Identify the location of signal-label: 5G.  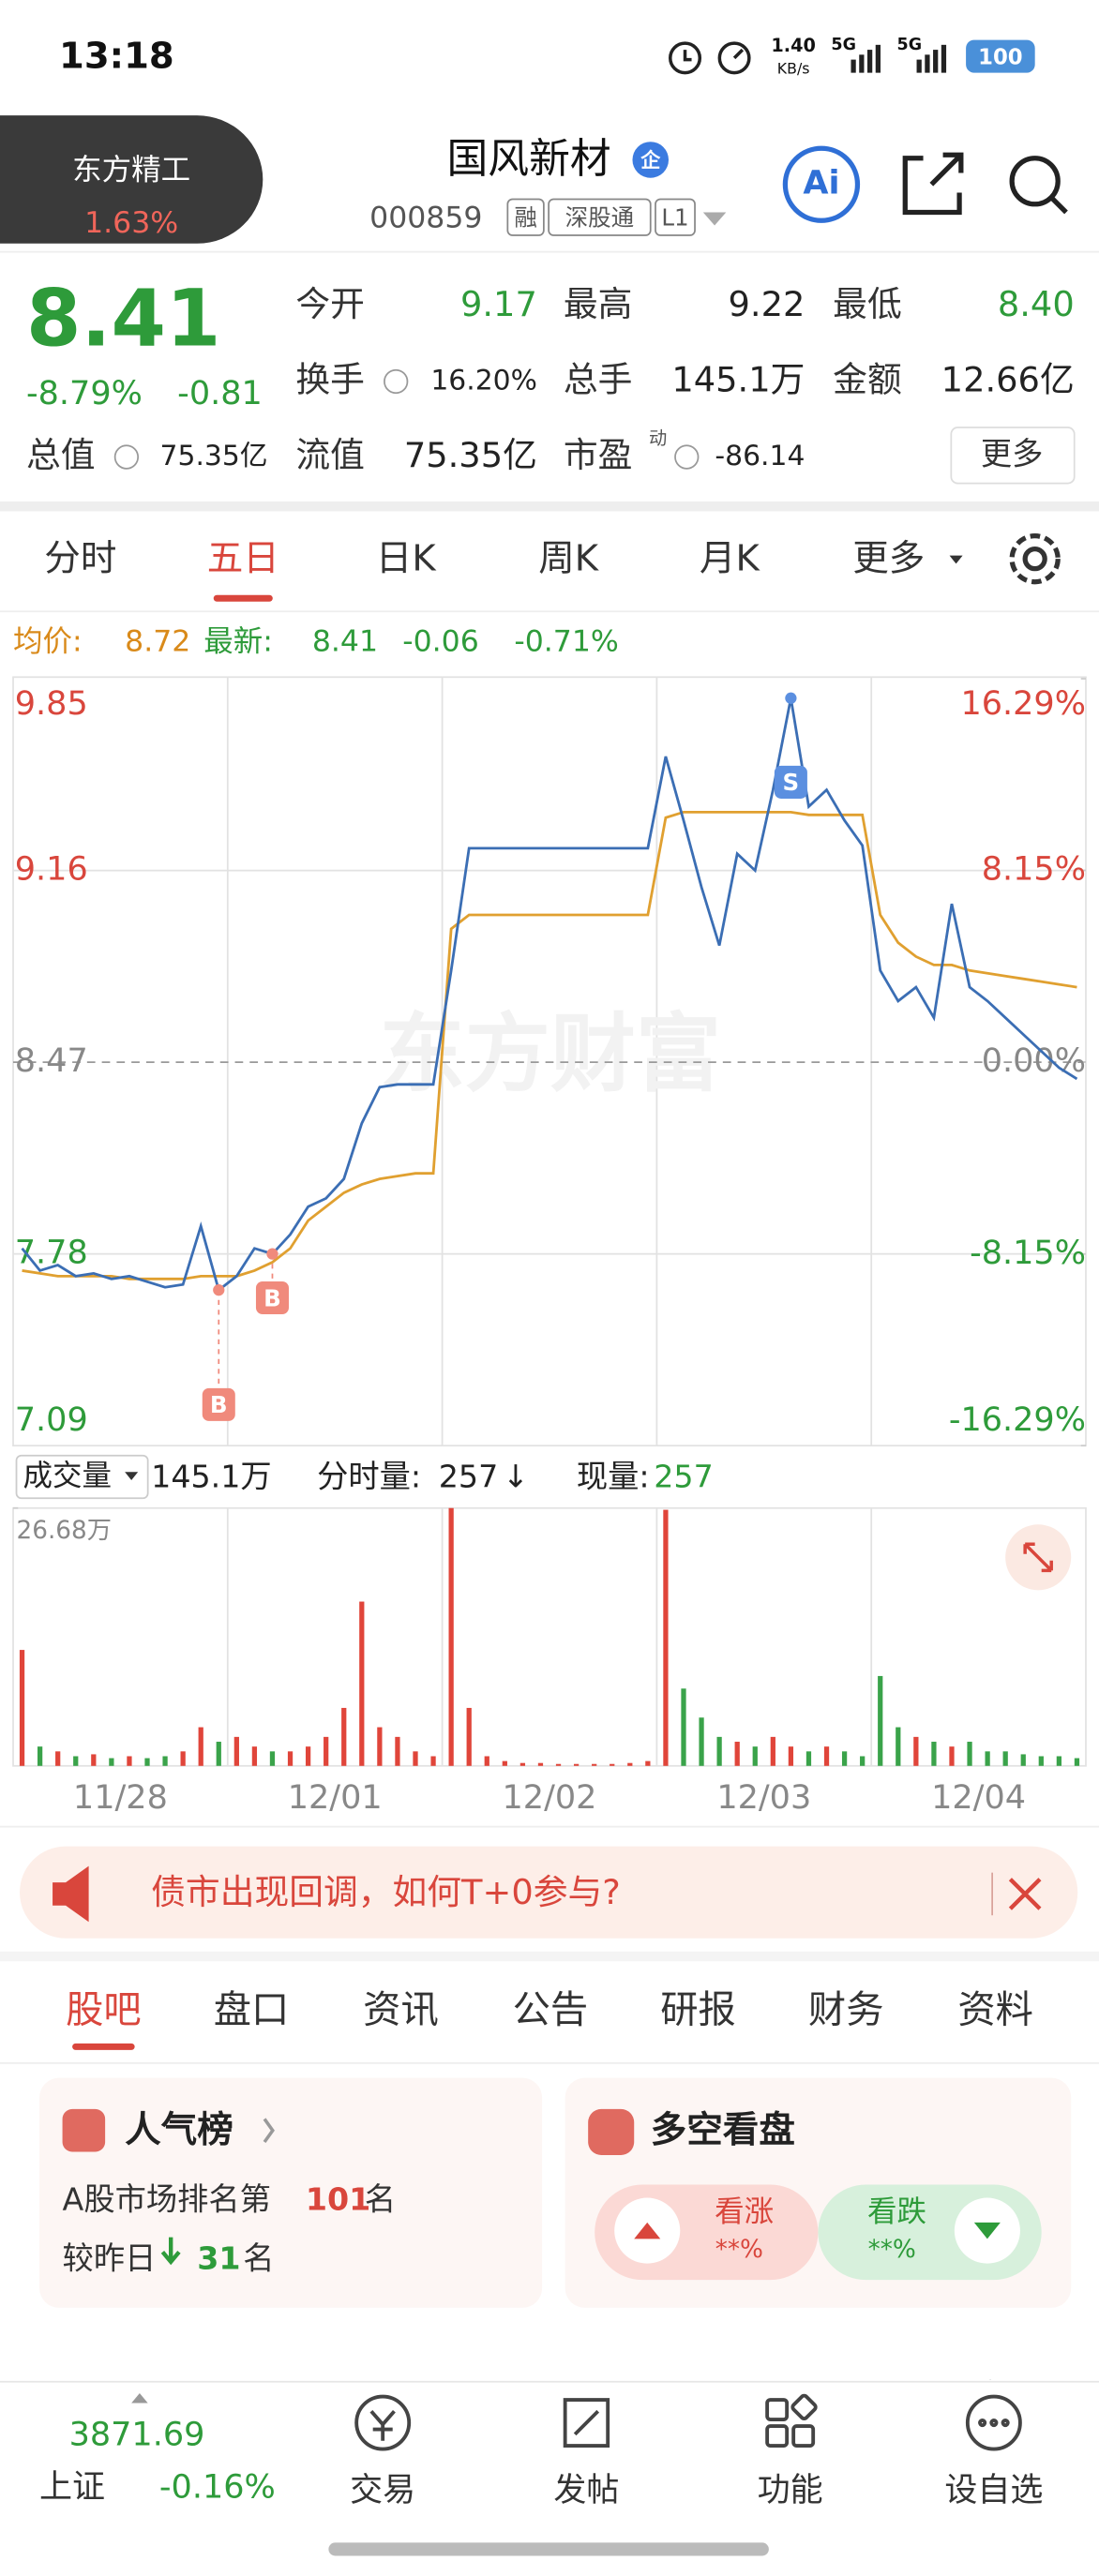
(910, 45).